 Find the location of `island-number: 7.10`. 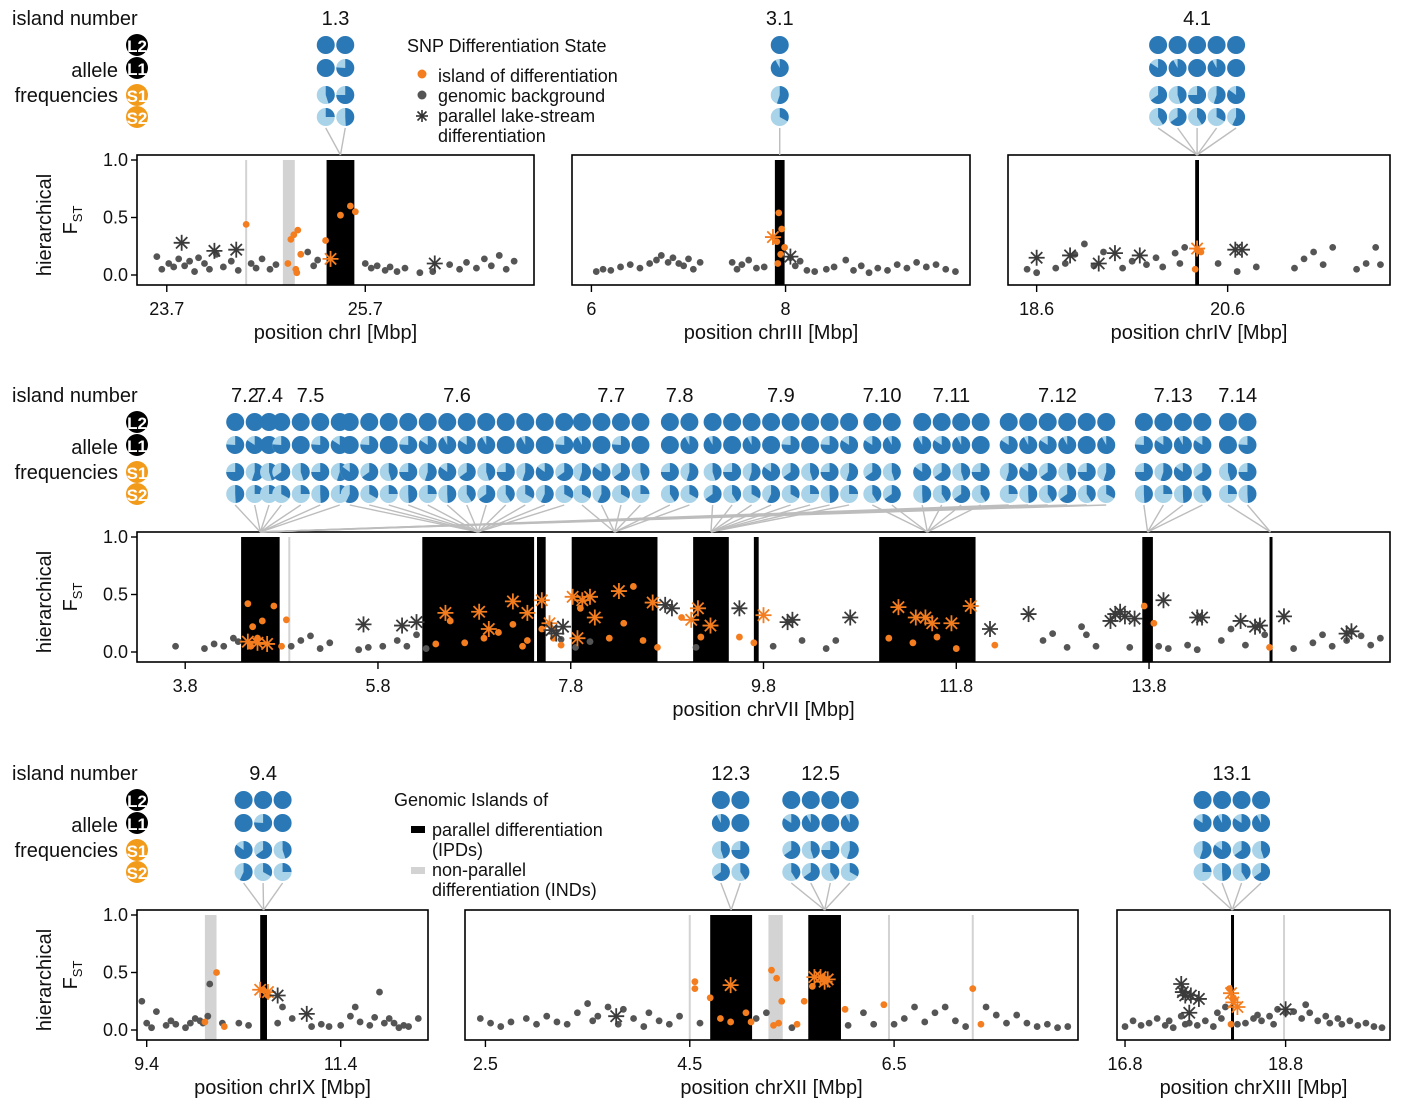

island-number: 7.10 is located at coordinates (882, 396).